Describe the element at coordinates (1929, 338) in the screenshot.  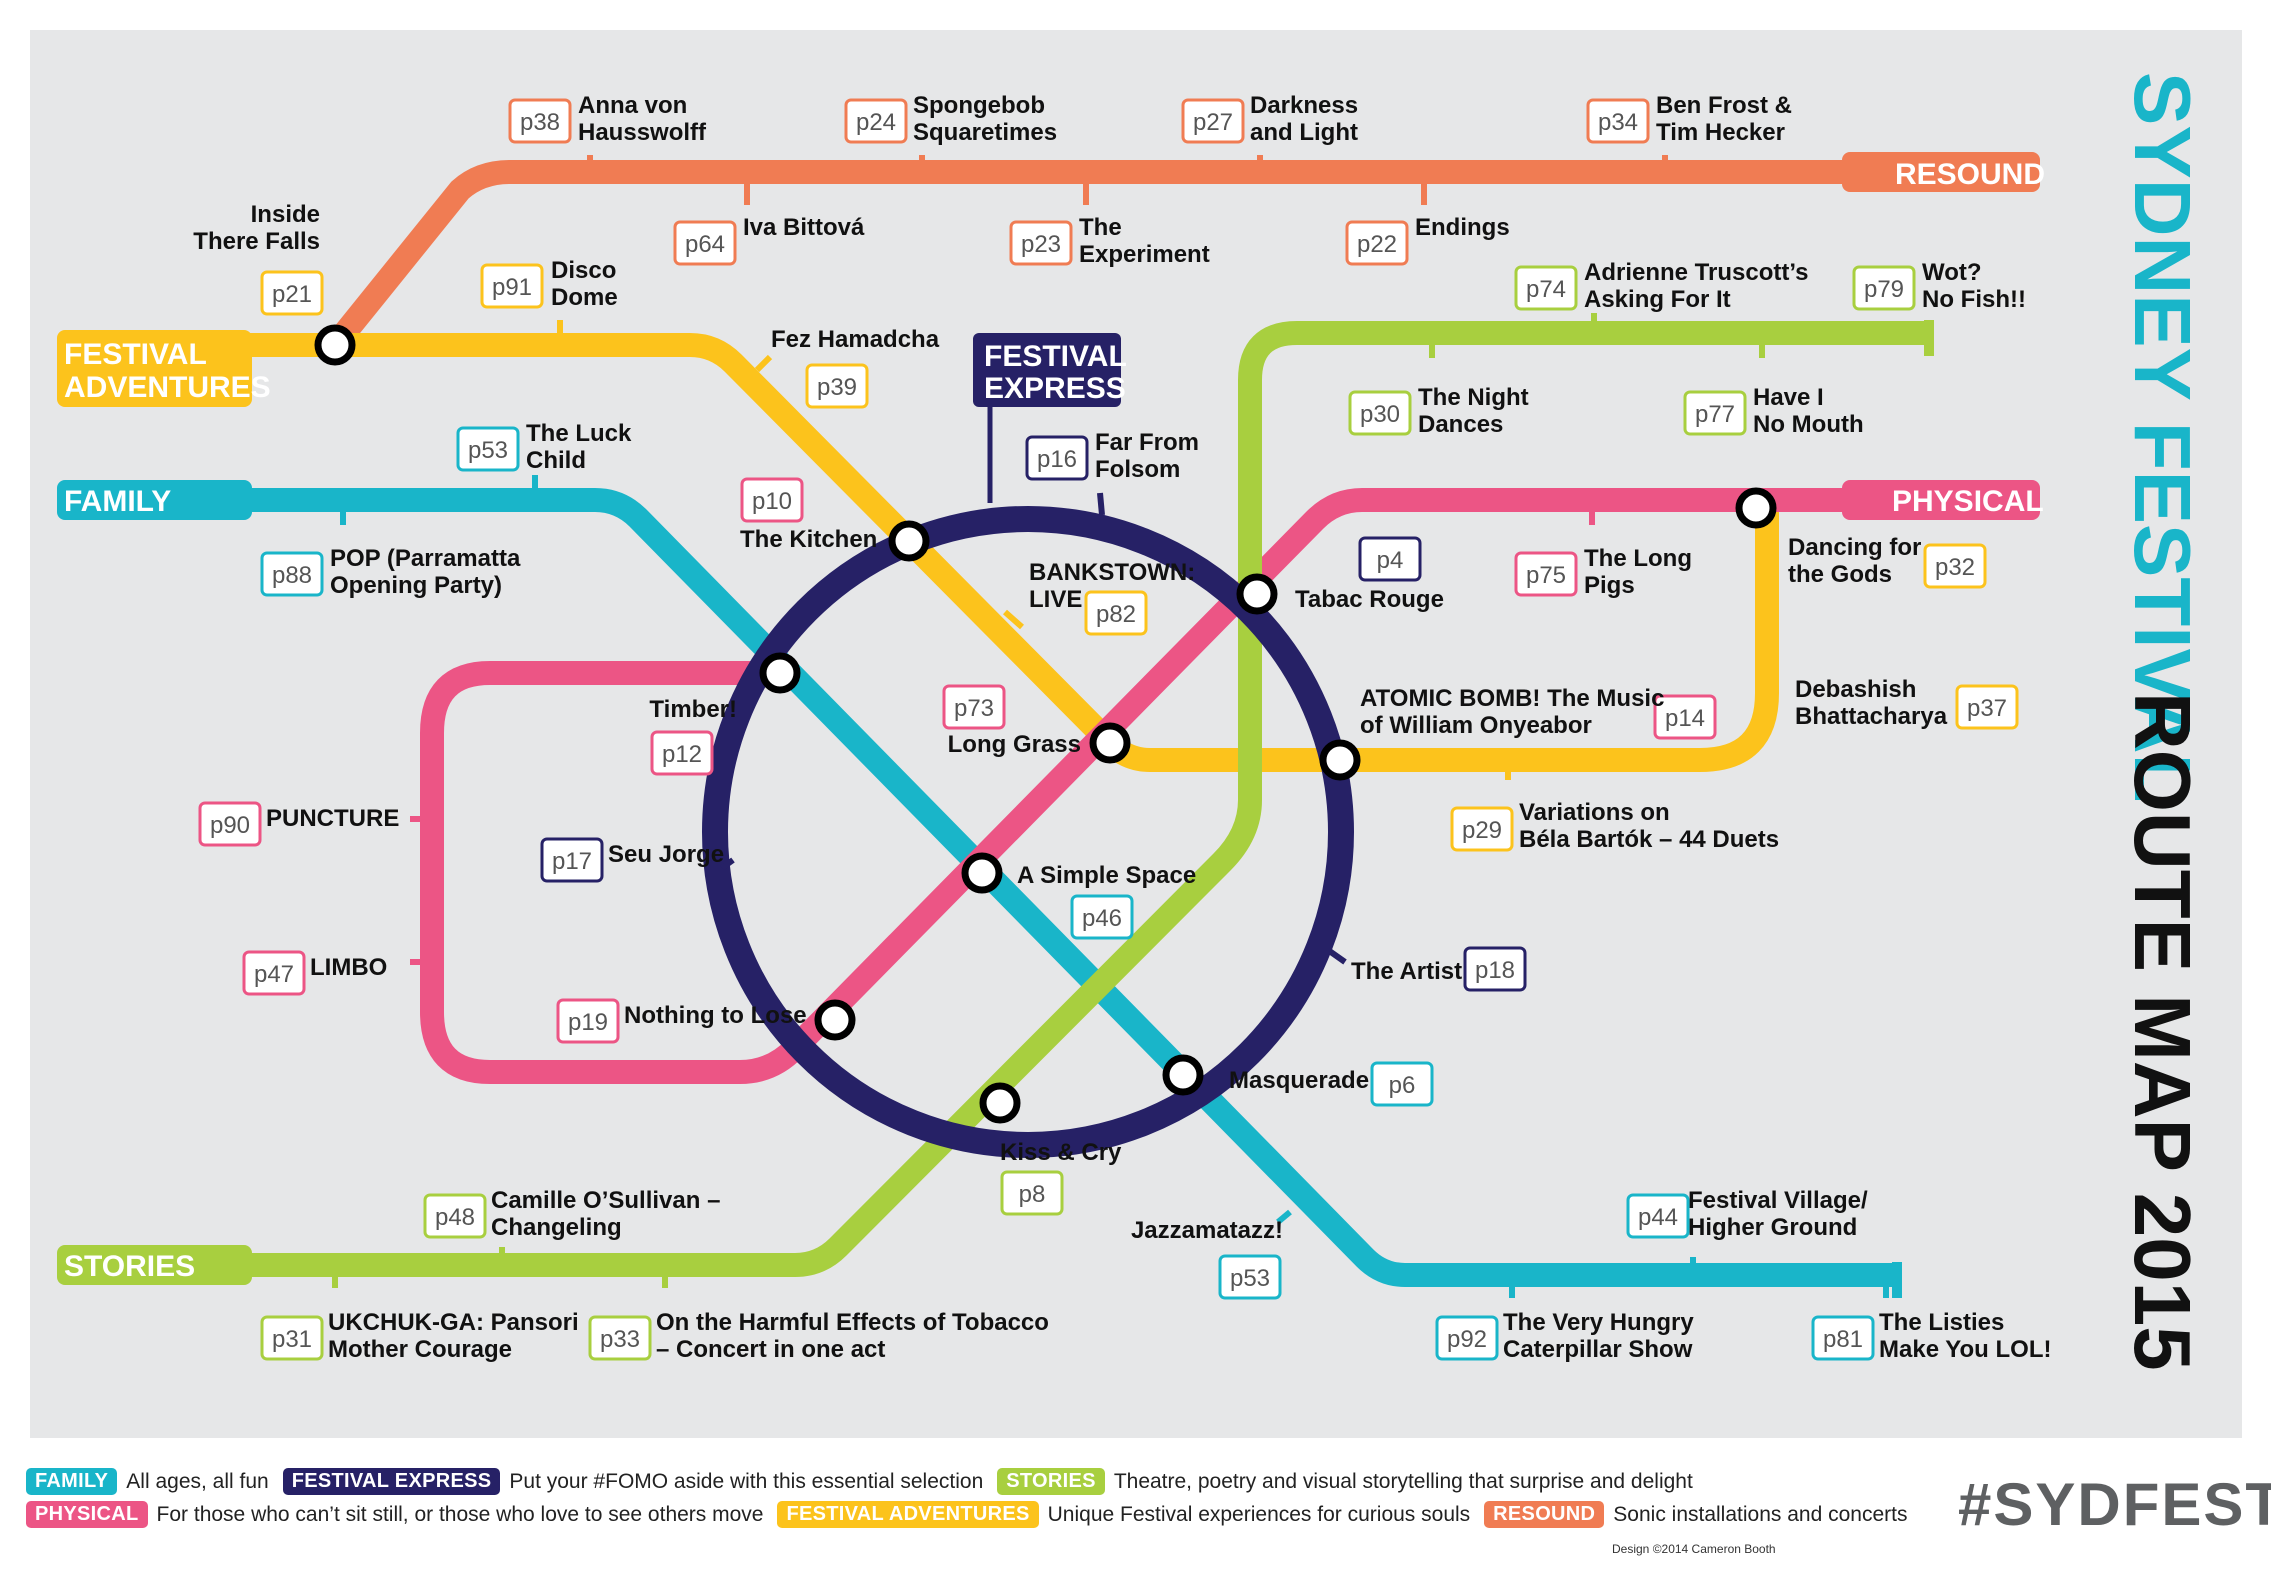
I see `stories-end-cap` at that location.